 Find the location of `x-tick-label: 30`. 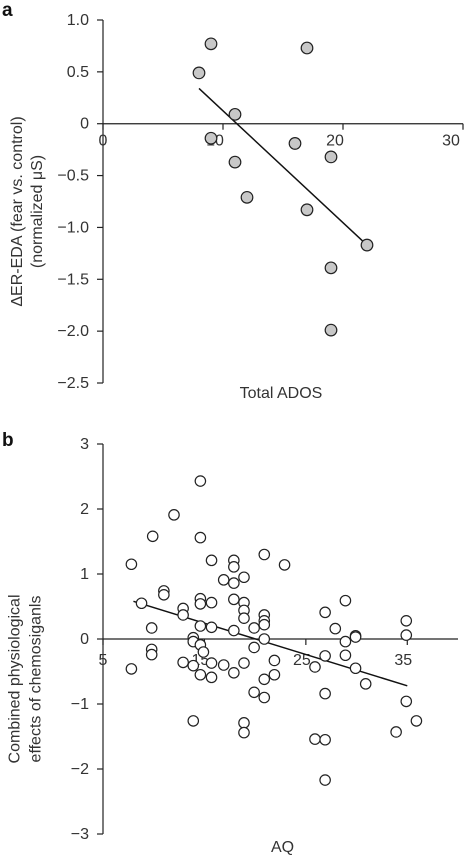

x-tick-label: 30 is located at coordinates (451, 141).